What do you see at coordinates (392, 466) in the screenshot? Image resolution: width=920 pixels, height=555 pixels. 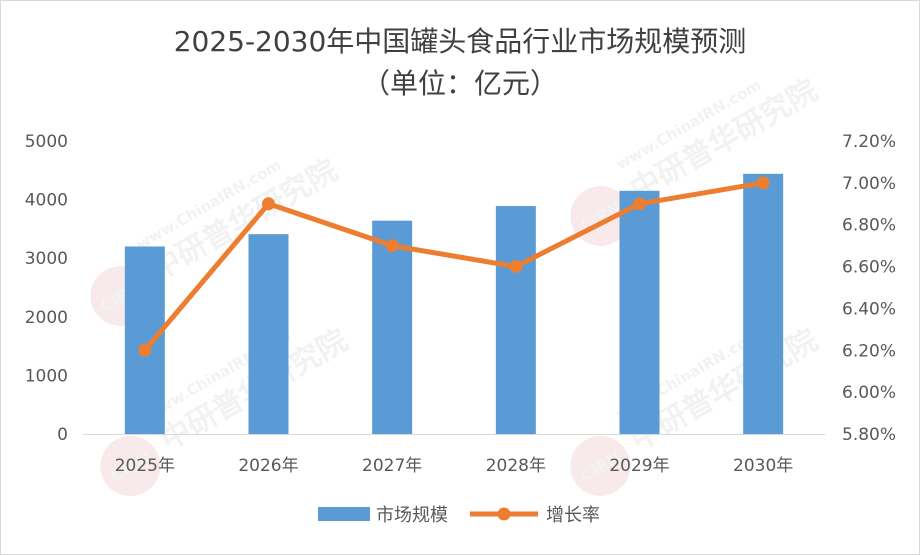 I see `x-tick-label: 2027年` at bounding box center [392, 466].